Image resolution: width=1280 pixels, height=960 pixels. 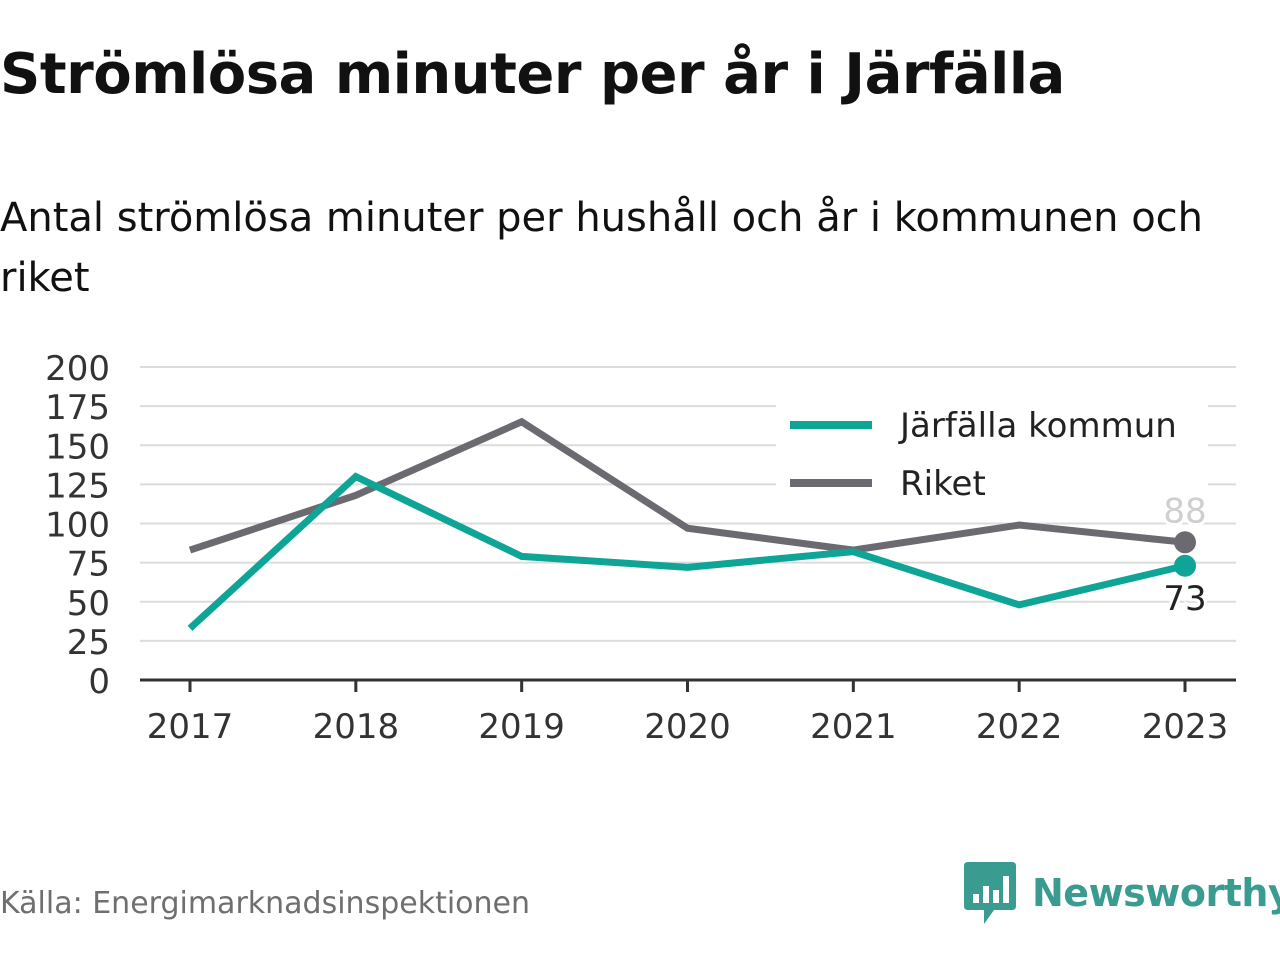 What do you see at coordinates (992, 450) in the screenshot?
I see `legend: Järfälla kommun Riket` at bounding box center [992, 450].